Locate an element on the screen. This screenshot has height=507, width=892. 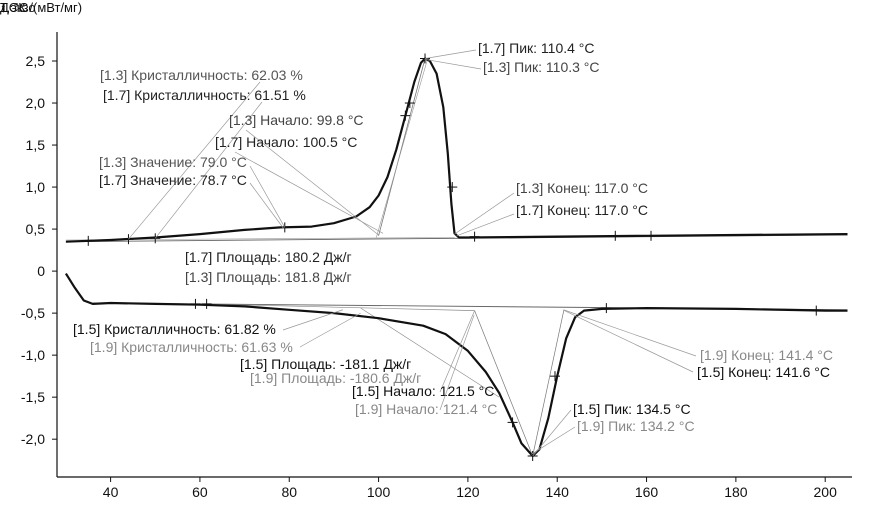
x-tick-label: 100 is located at coordinates (379, 492).